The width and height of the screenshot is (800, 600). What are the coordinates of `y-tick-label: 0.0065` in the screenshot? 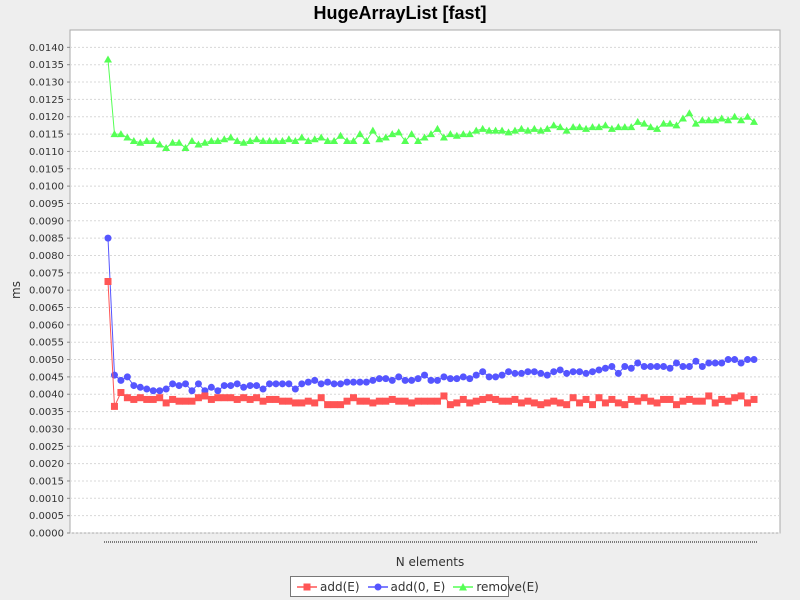 It's located at (46, 308).